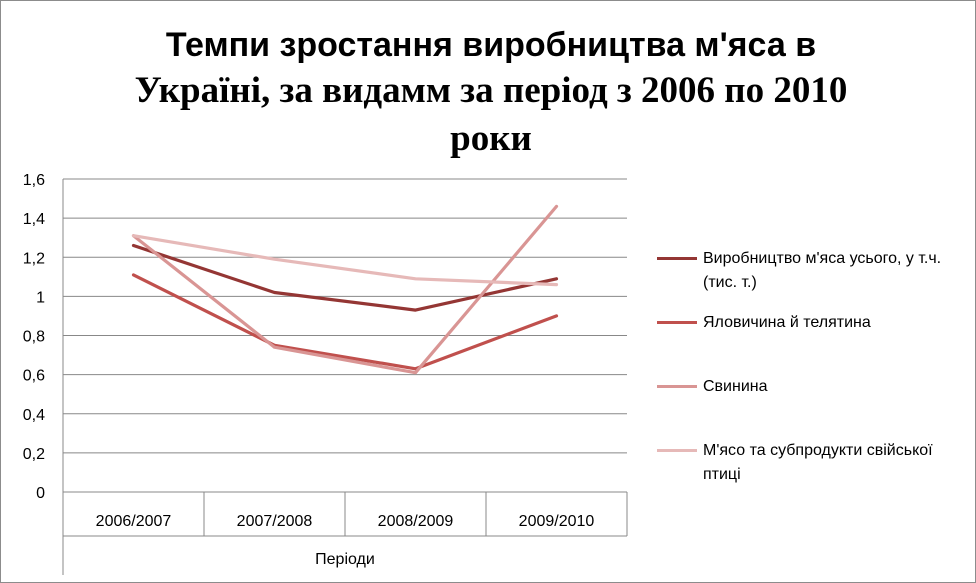 This screenshot has height=583, width=976. Describe the element at coordinates (34, 454) in the screenshot. I see `y-tick-label: 0,2` at that location.